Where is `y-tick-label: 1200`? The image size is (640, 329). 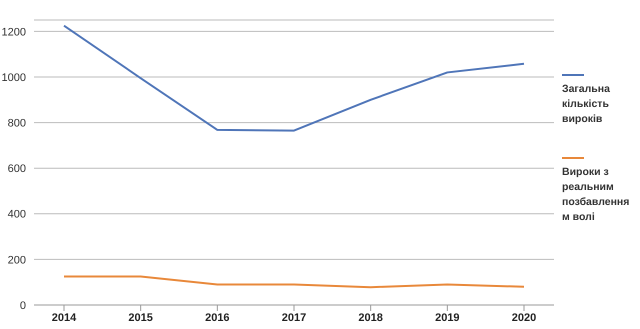
y-tick-label: 1200 is located at coordinates (14, 32).